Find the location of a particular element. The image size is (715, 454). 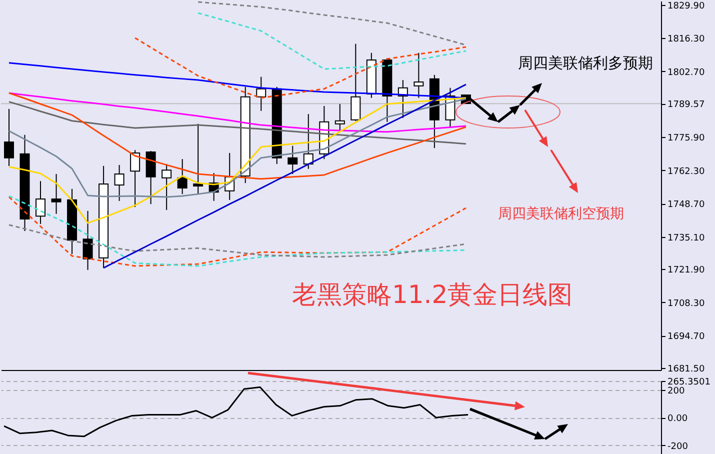

y-tick-label: 0.00 is located at coordinates (678, 419).